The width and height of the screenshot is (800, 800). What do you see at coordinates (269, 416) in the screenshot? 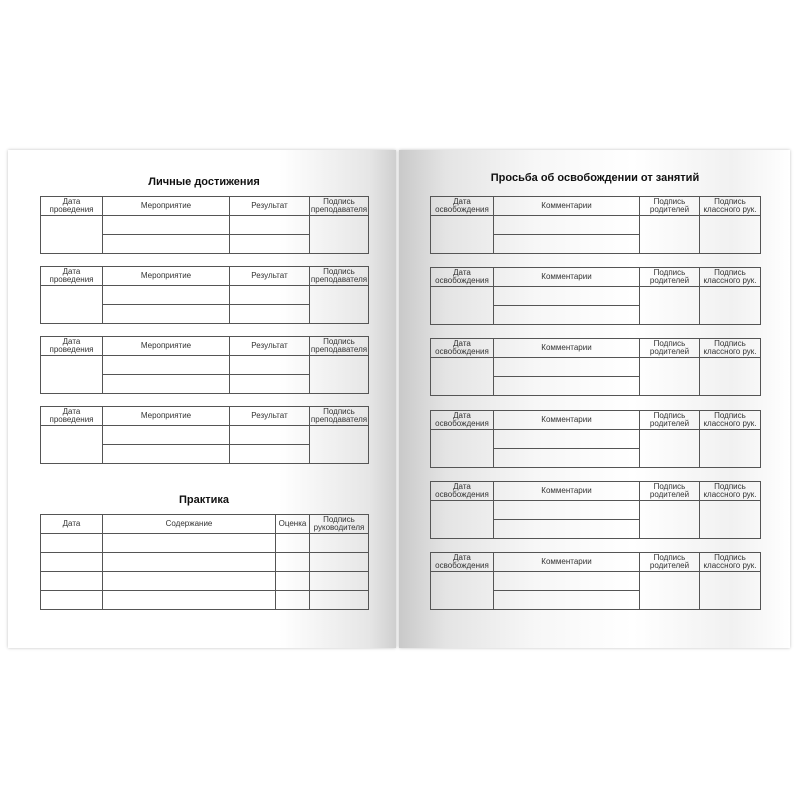
I see `header-cell: Результат` at bounding box center [269, 416].